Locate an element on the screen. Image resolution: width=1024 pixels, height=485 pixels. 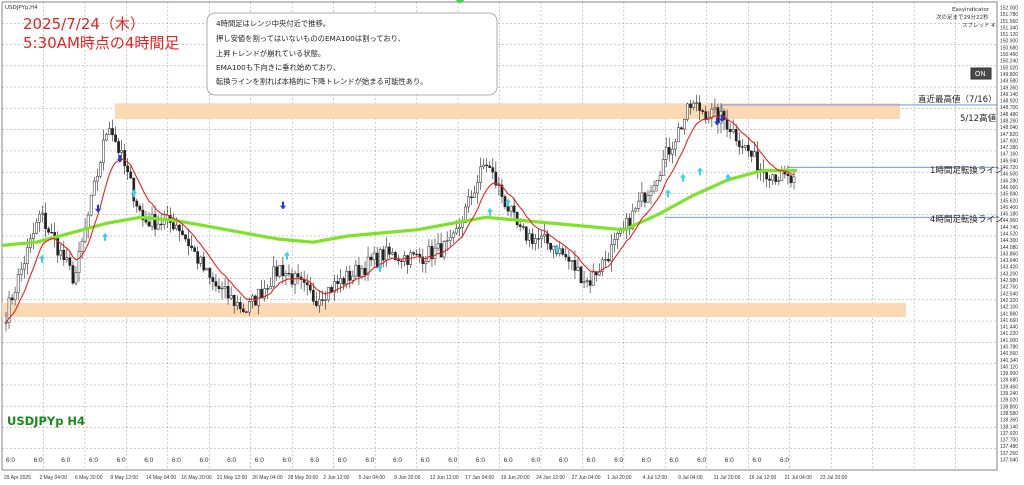
y-tick-label: 144.960 is located at coordinates (1009, 221).